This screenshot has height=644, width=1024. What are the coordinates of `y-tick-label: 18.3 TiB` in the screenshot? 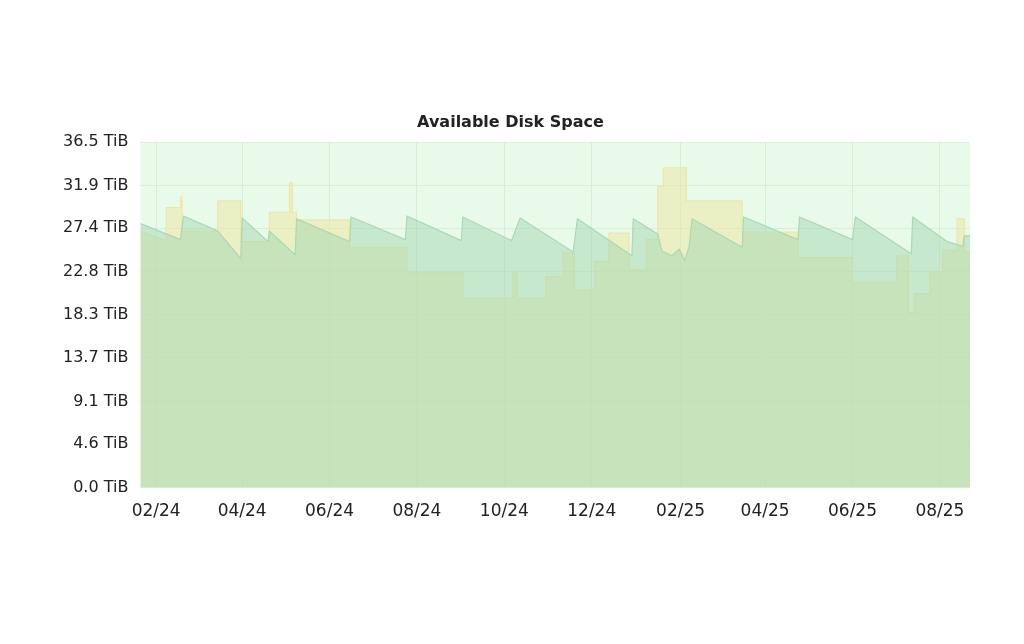 It's located at (95, 313).